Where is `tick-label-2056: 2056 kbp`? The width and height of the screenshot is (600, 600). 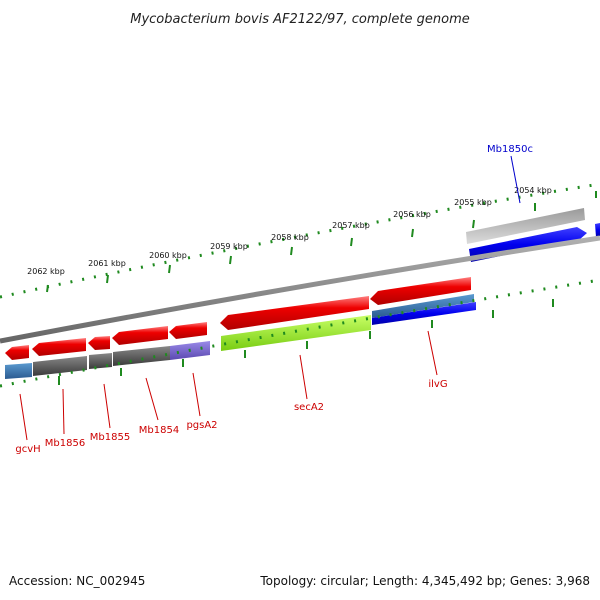
tick-label-2056: 2056 kbp is located at coordinates (412, 214).